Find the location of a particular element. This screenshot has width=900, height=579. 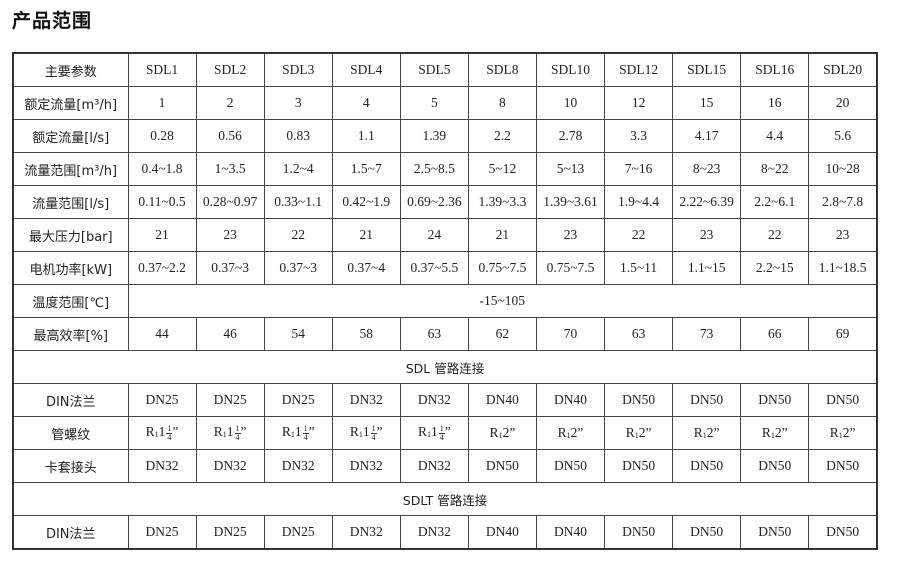

table-cell: 46 is located at coordinates (230, 334).